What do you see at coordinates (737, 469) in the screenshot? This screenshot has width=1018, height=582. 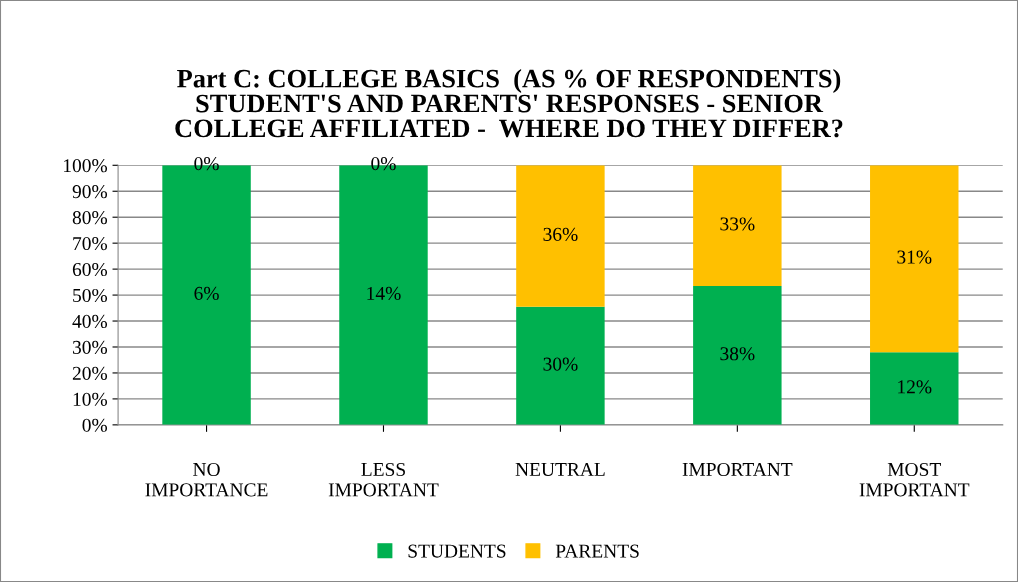 I see `x-tick-label: IMPORTANT` at bounding box center [737, 469].